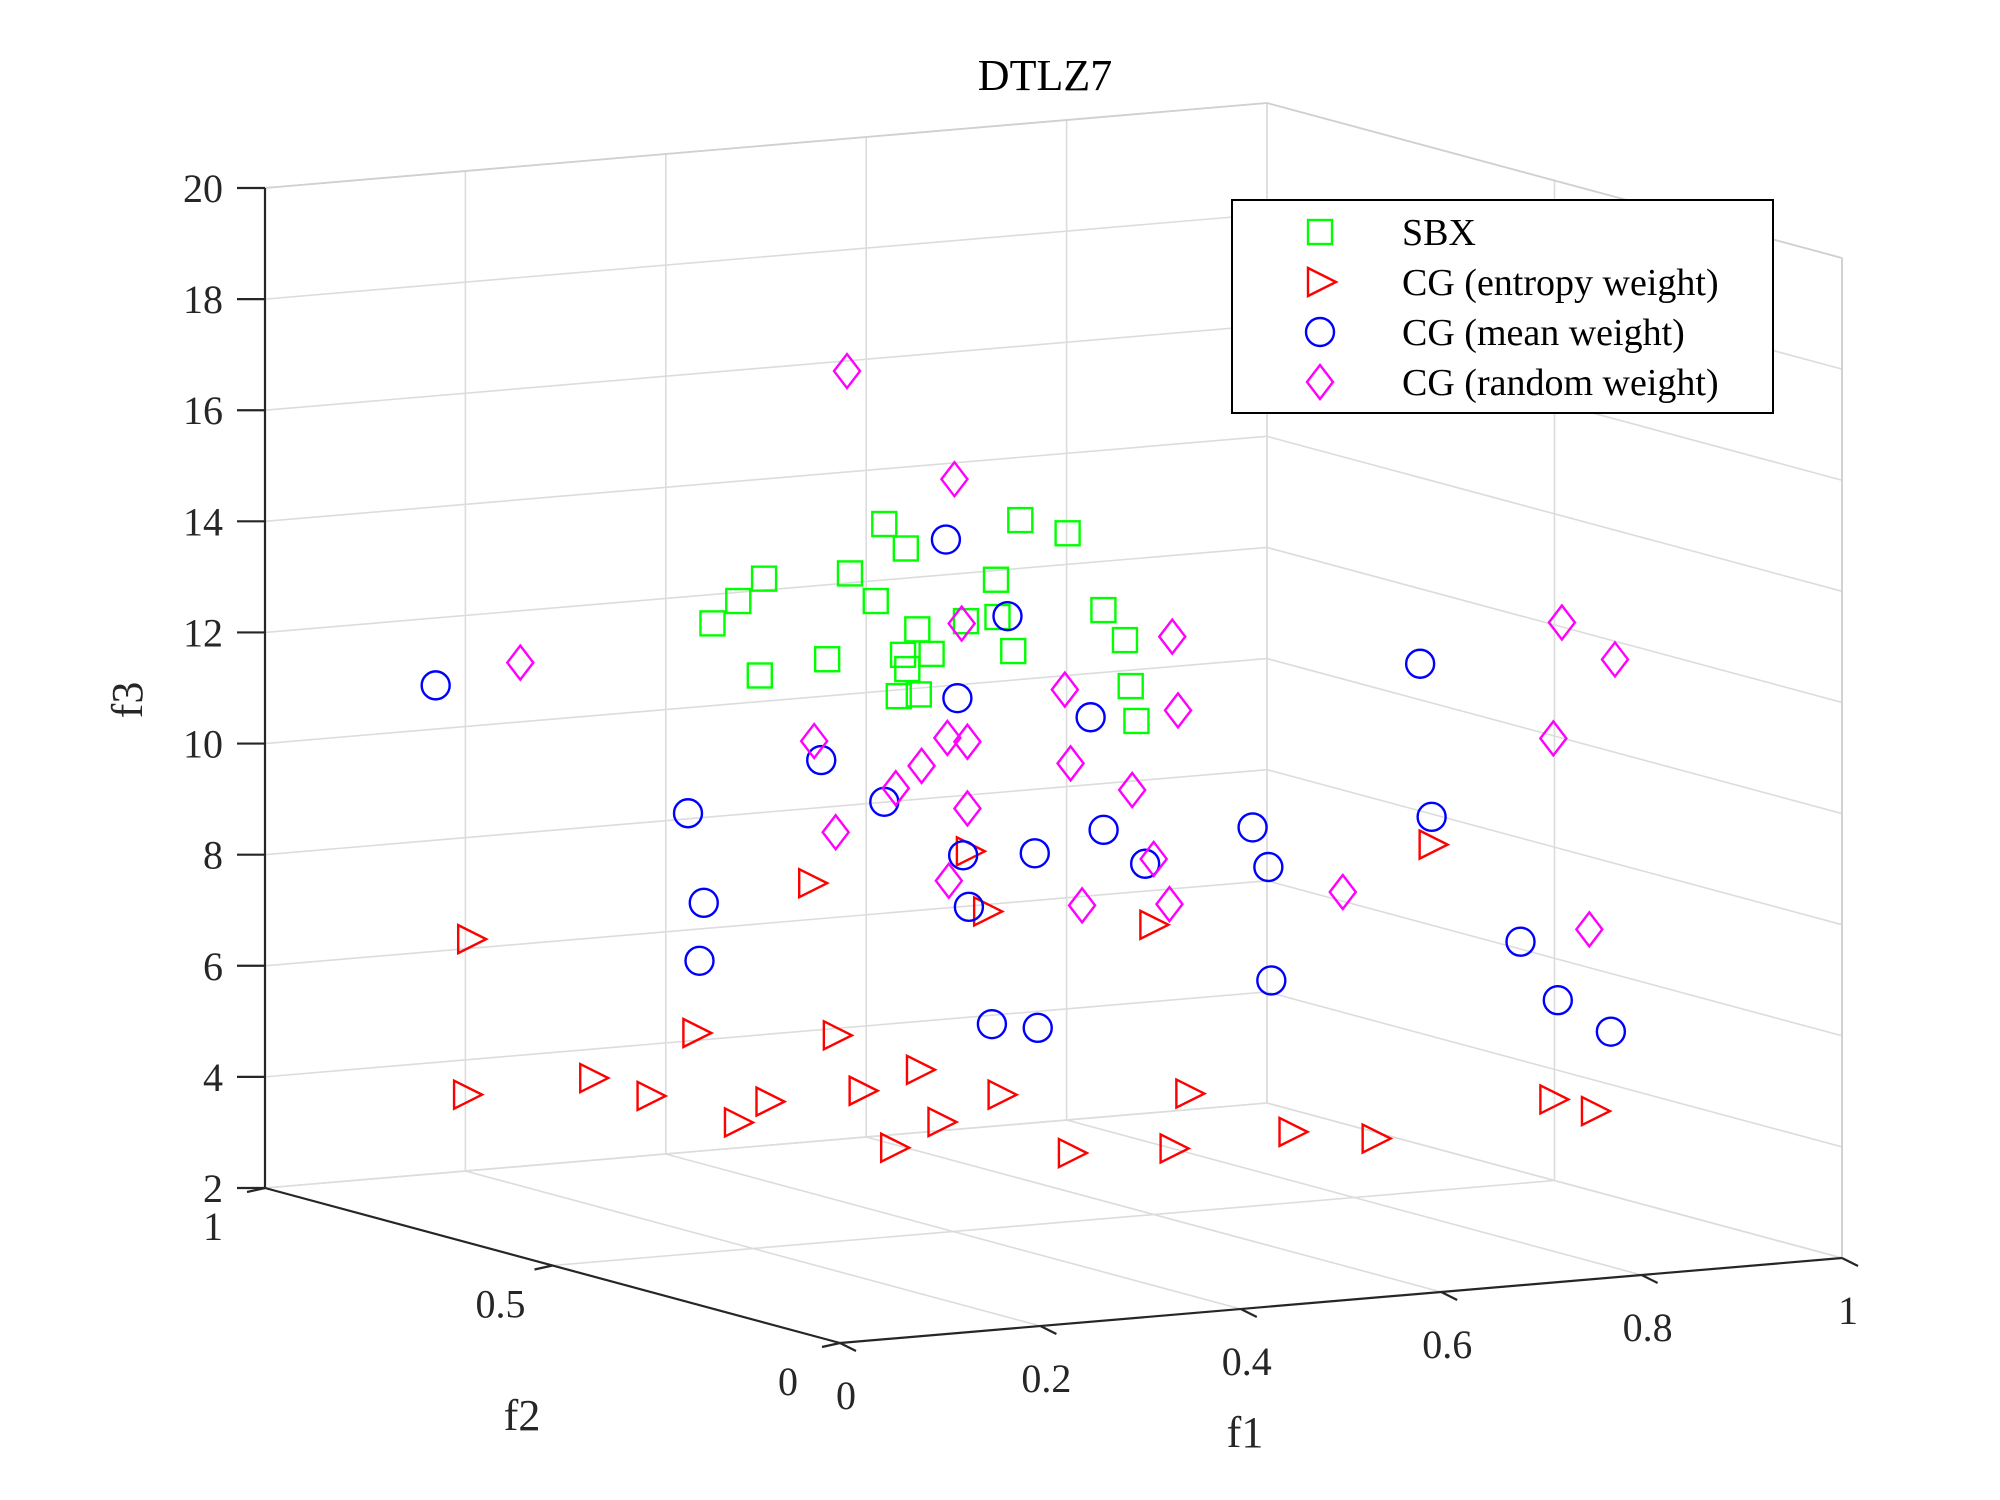  Describe the element at coordinates (203, 632) in the screenshot. I see `z-tick-label: 12` at that location.